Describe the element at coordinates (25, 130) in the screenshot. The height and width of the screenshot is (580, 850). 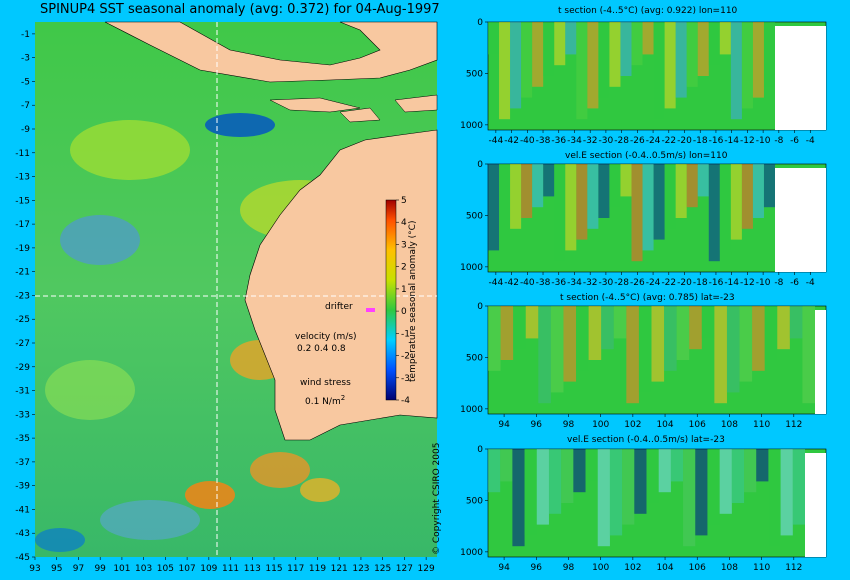
I see `map-y-tick-label: -9` at that location.